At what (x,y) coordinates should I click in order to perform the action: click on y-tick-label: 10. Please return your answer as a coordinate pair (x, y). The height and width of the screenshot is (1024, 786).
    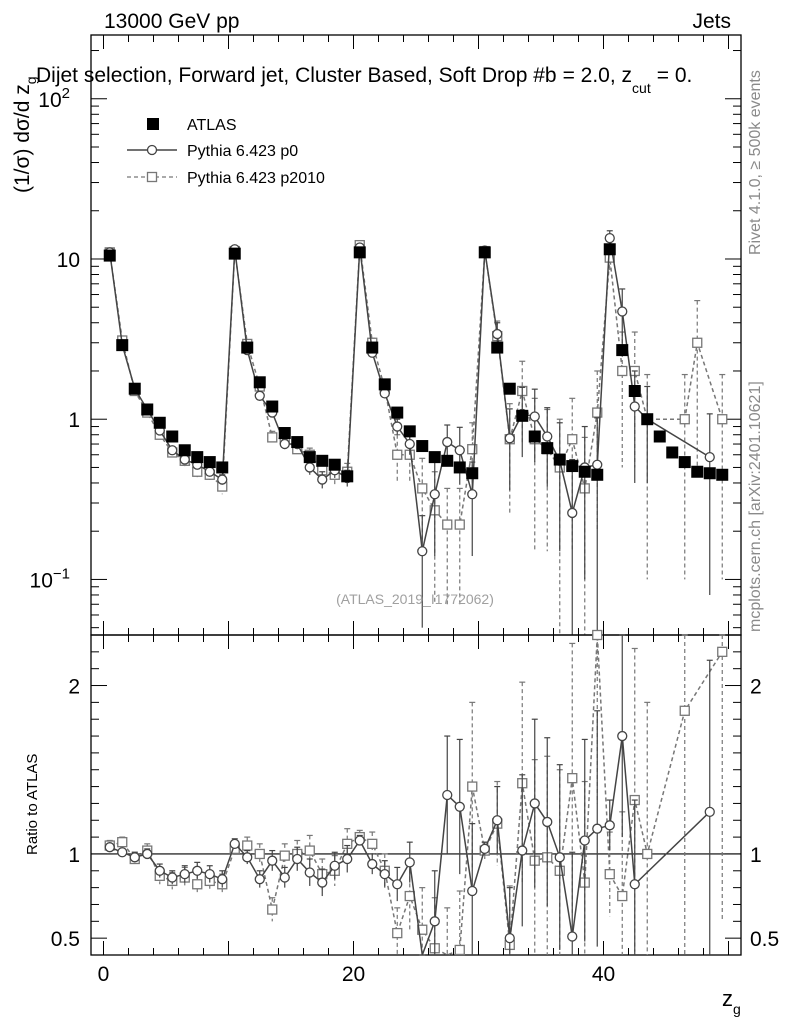
    Looking at the image, I should click on (68, 260).